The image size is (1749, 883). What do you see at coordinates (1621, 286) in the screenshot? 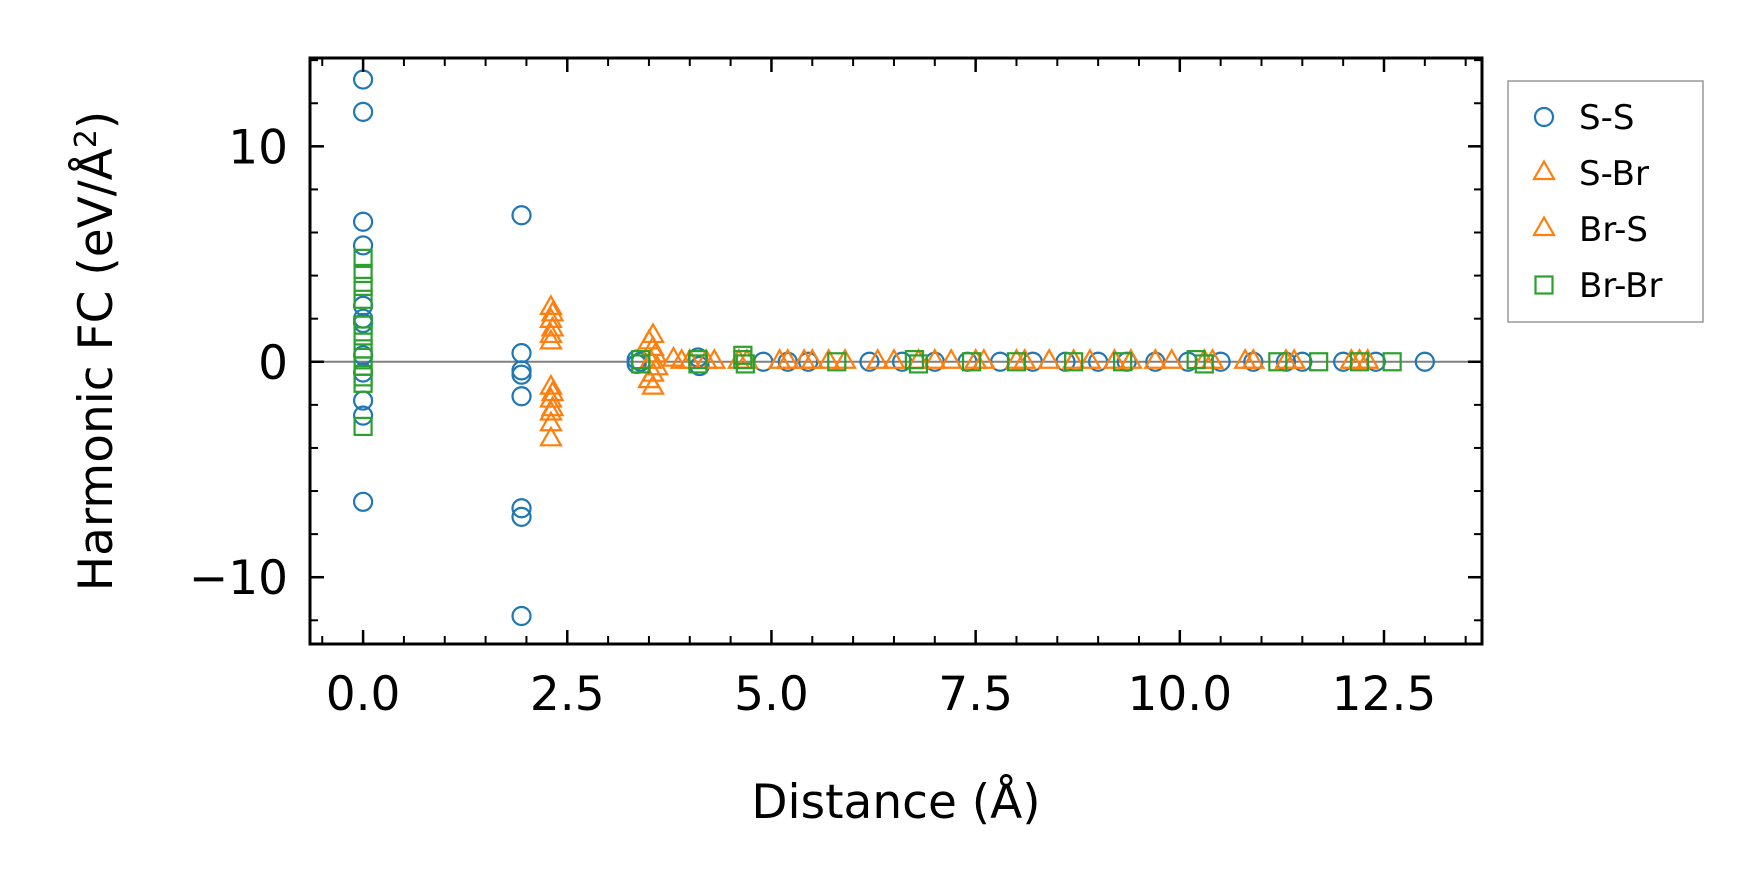
I see `legend-label: Br-Br` at bounding box center [1621, 286].